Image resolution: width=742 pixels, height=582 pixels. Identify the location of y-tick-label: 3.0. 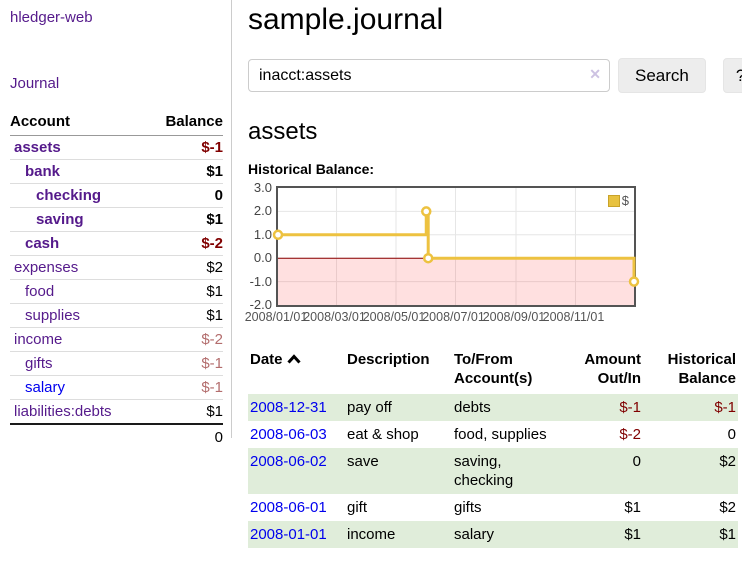
(262, 187).